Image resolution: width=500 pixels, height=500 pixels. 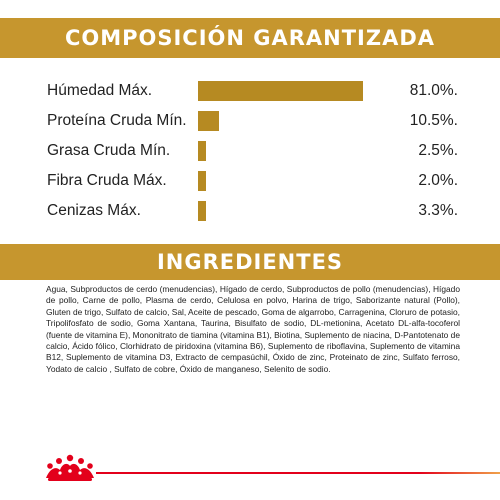 What do you see at coordinates (433, 120) in the screenshot?
I see `nutrient-value: 10.5%.` at bounding box center [433, 120].